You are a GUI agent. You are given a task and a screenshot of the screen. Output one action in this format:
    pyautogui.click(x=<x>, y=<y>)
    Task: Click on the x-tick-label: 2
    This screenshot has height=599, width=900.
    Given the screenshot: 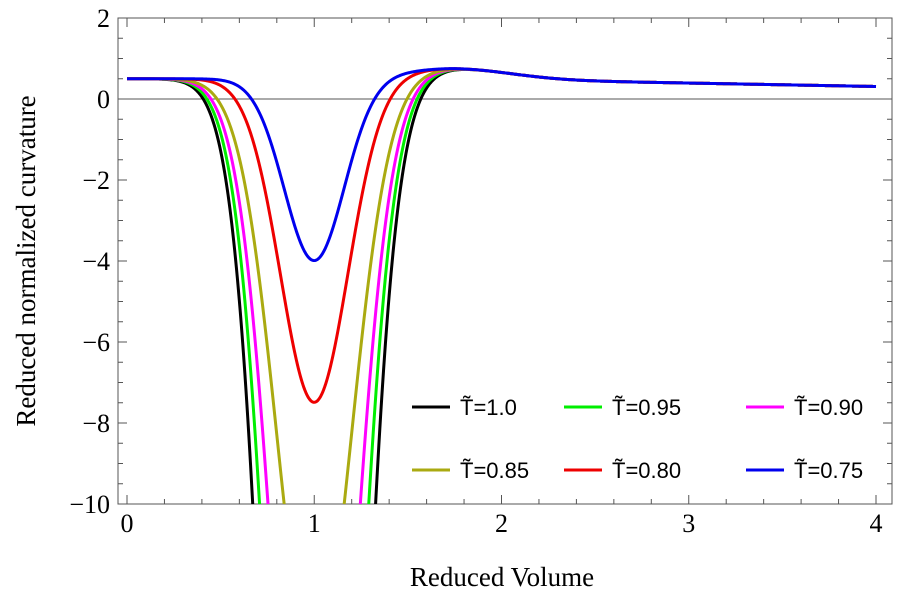 What is the action you would take?
    pyautogui.click(x=501, y=523)
    